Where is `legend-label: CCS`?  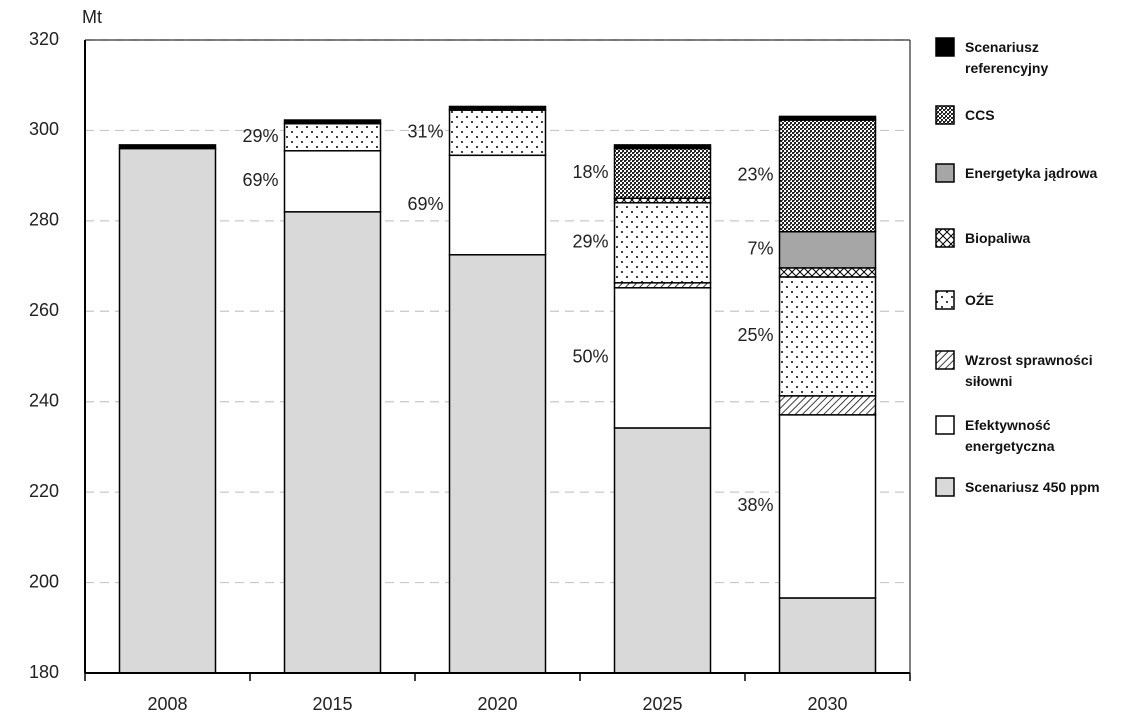 legend-label: CCS is located at coordinates (980, 115).